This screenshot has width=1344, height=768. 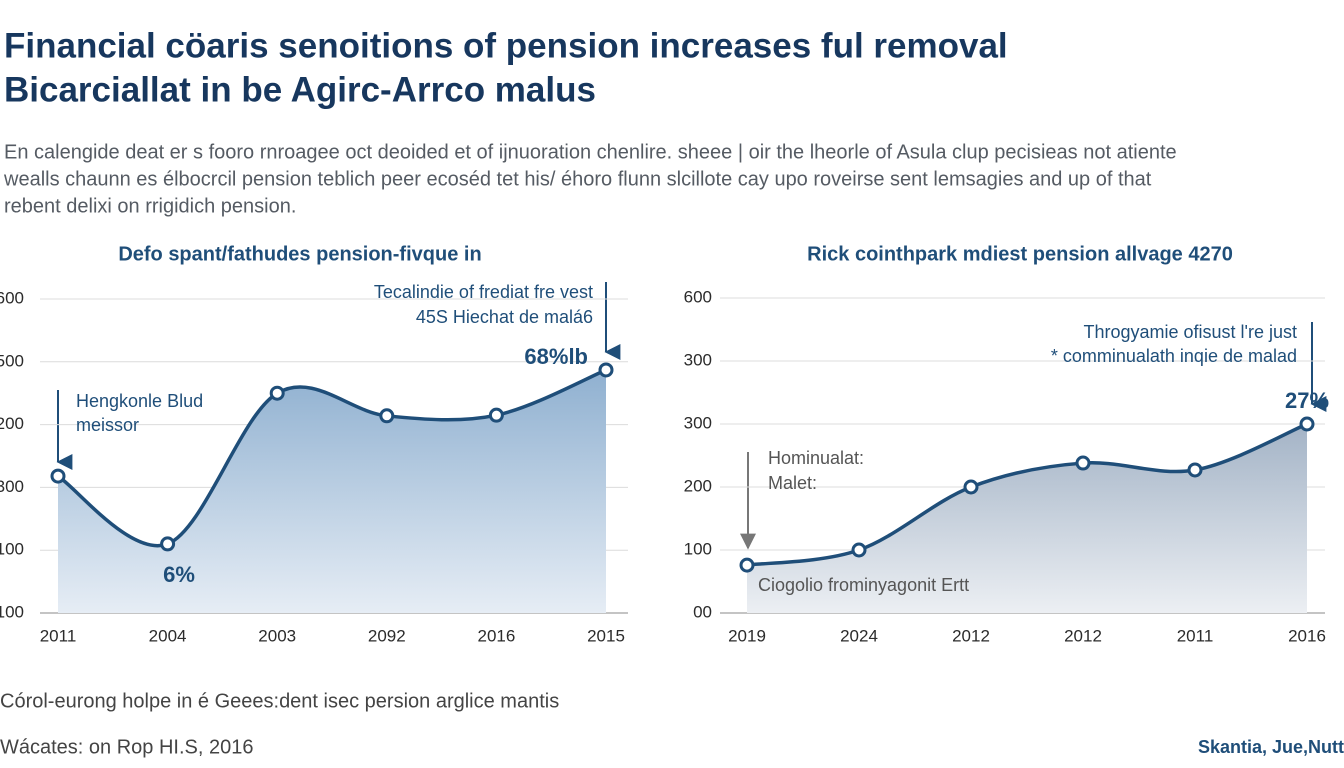 I want to click on annotation: Hominualat:, so click(x=816, y=458).